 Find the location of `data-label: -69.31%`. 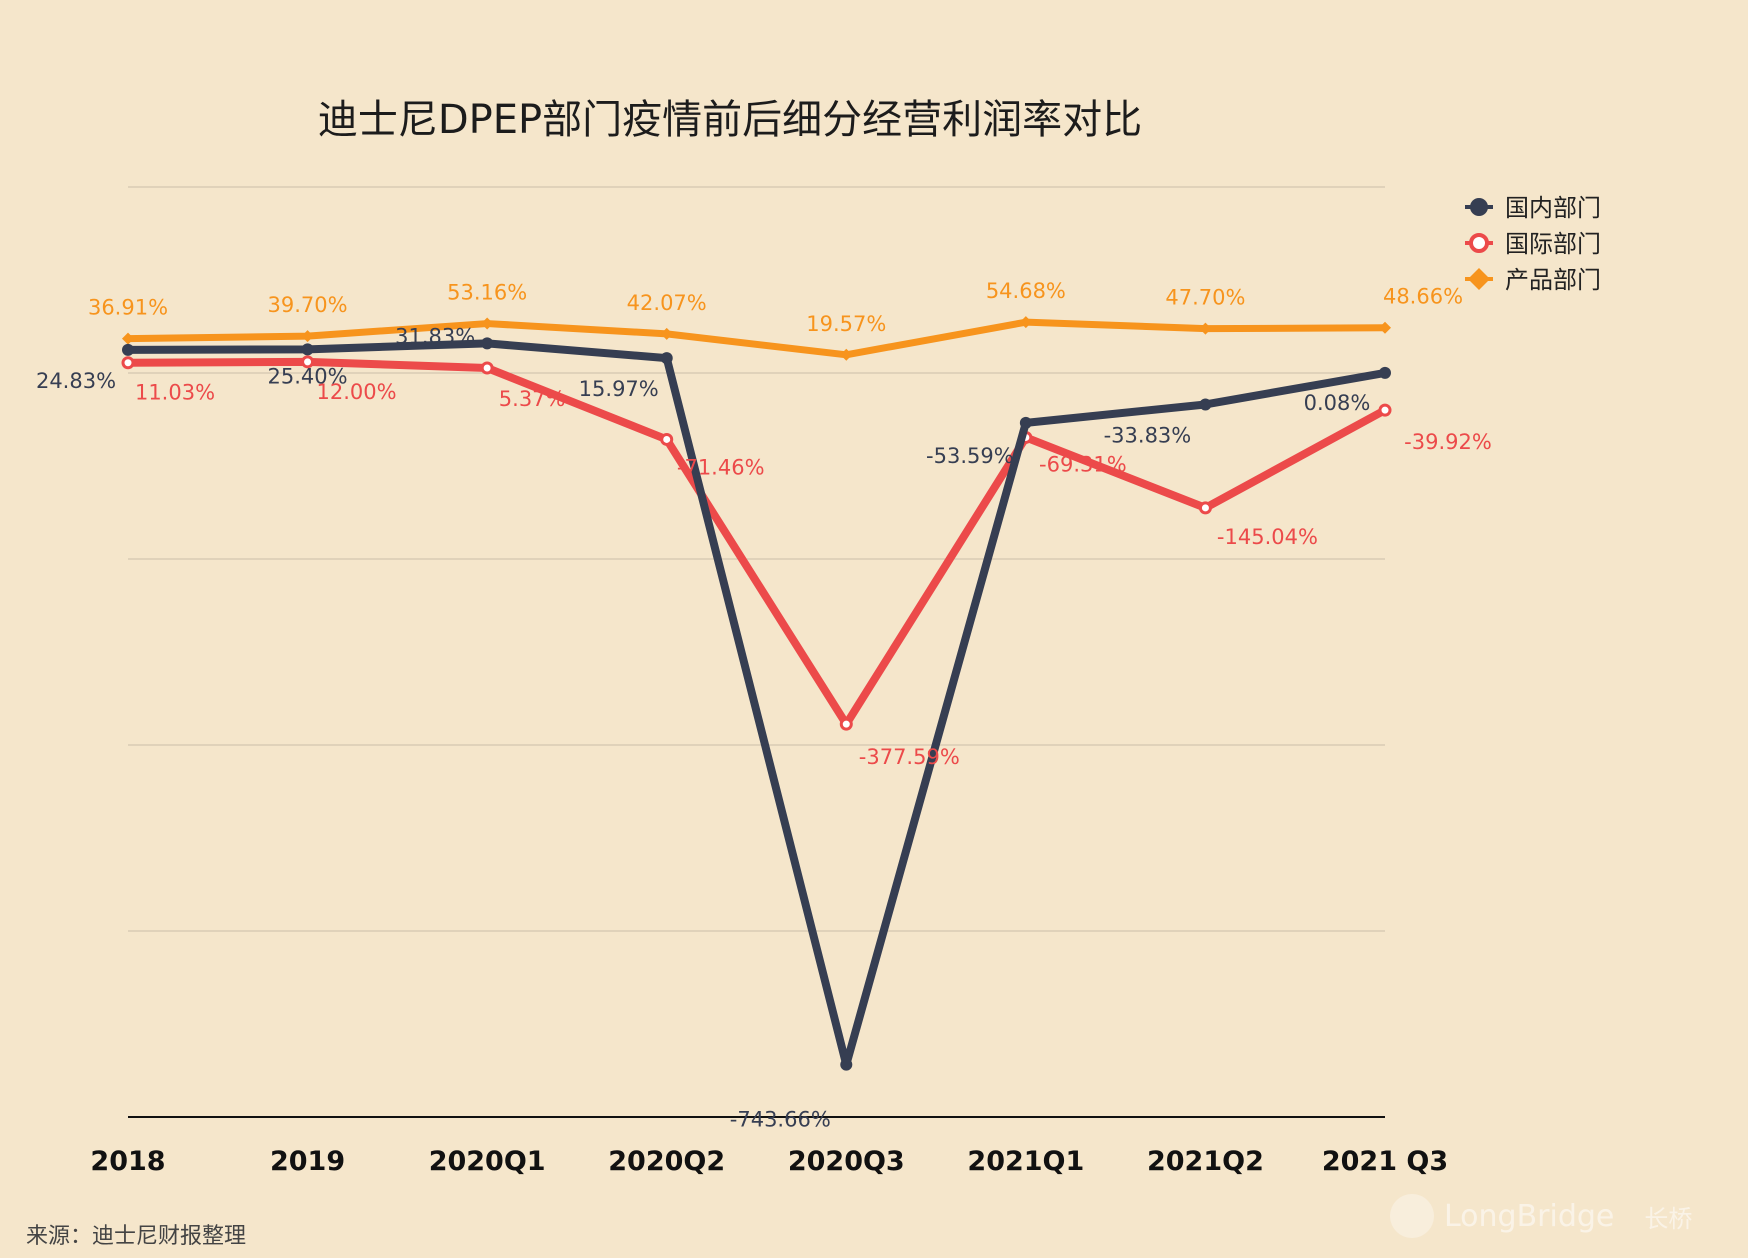

data-label: -69.31% is located at coordinates (1083, 464).